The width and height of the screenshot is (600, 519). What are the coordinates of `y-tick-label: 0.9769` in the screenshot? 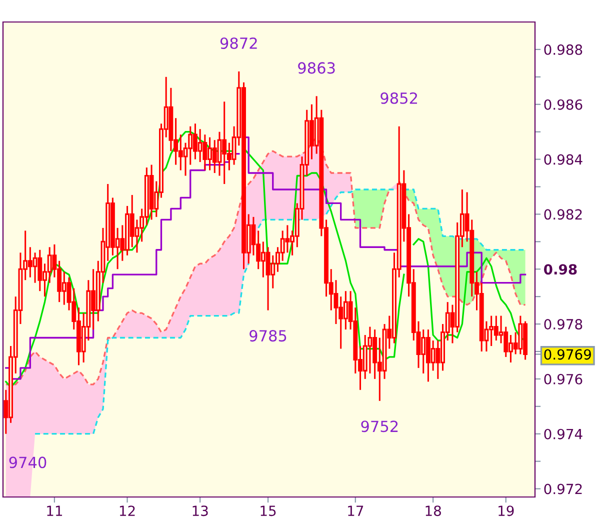 It's located at (567, 354).